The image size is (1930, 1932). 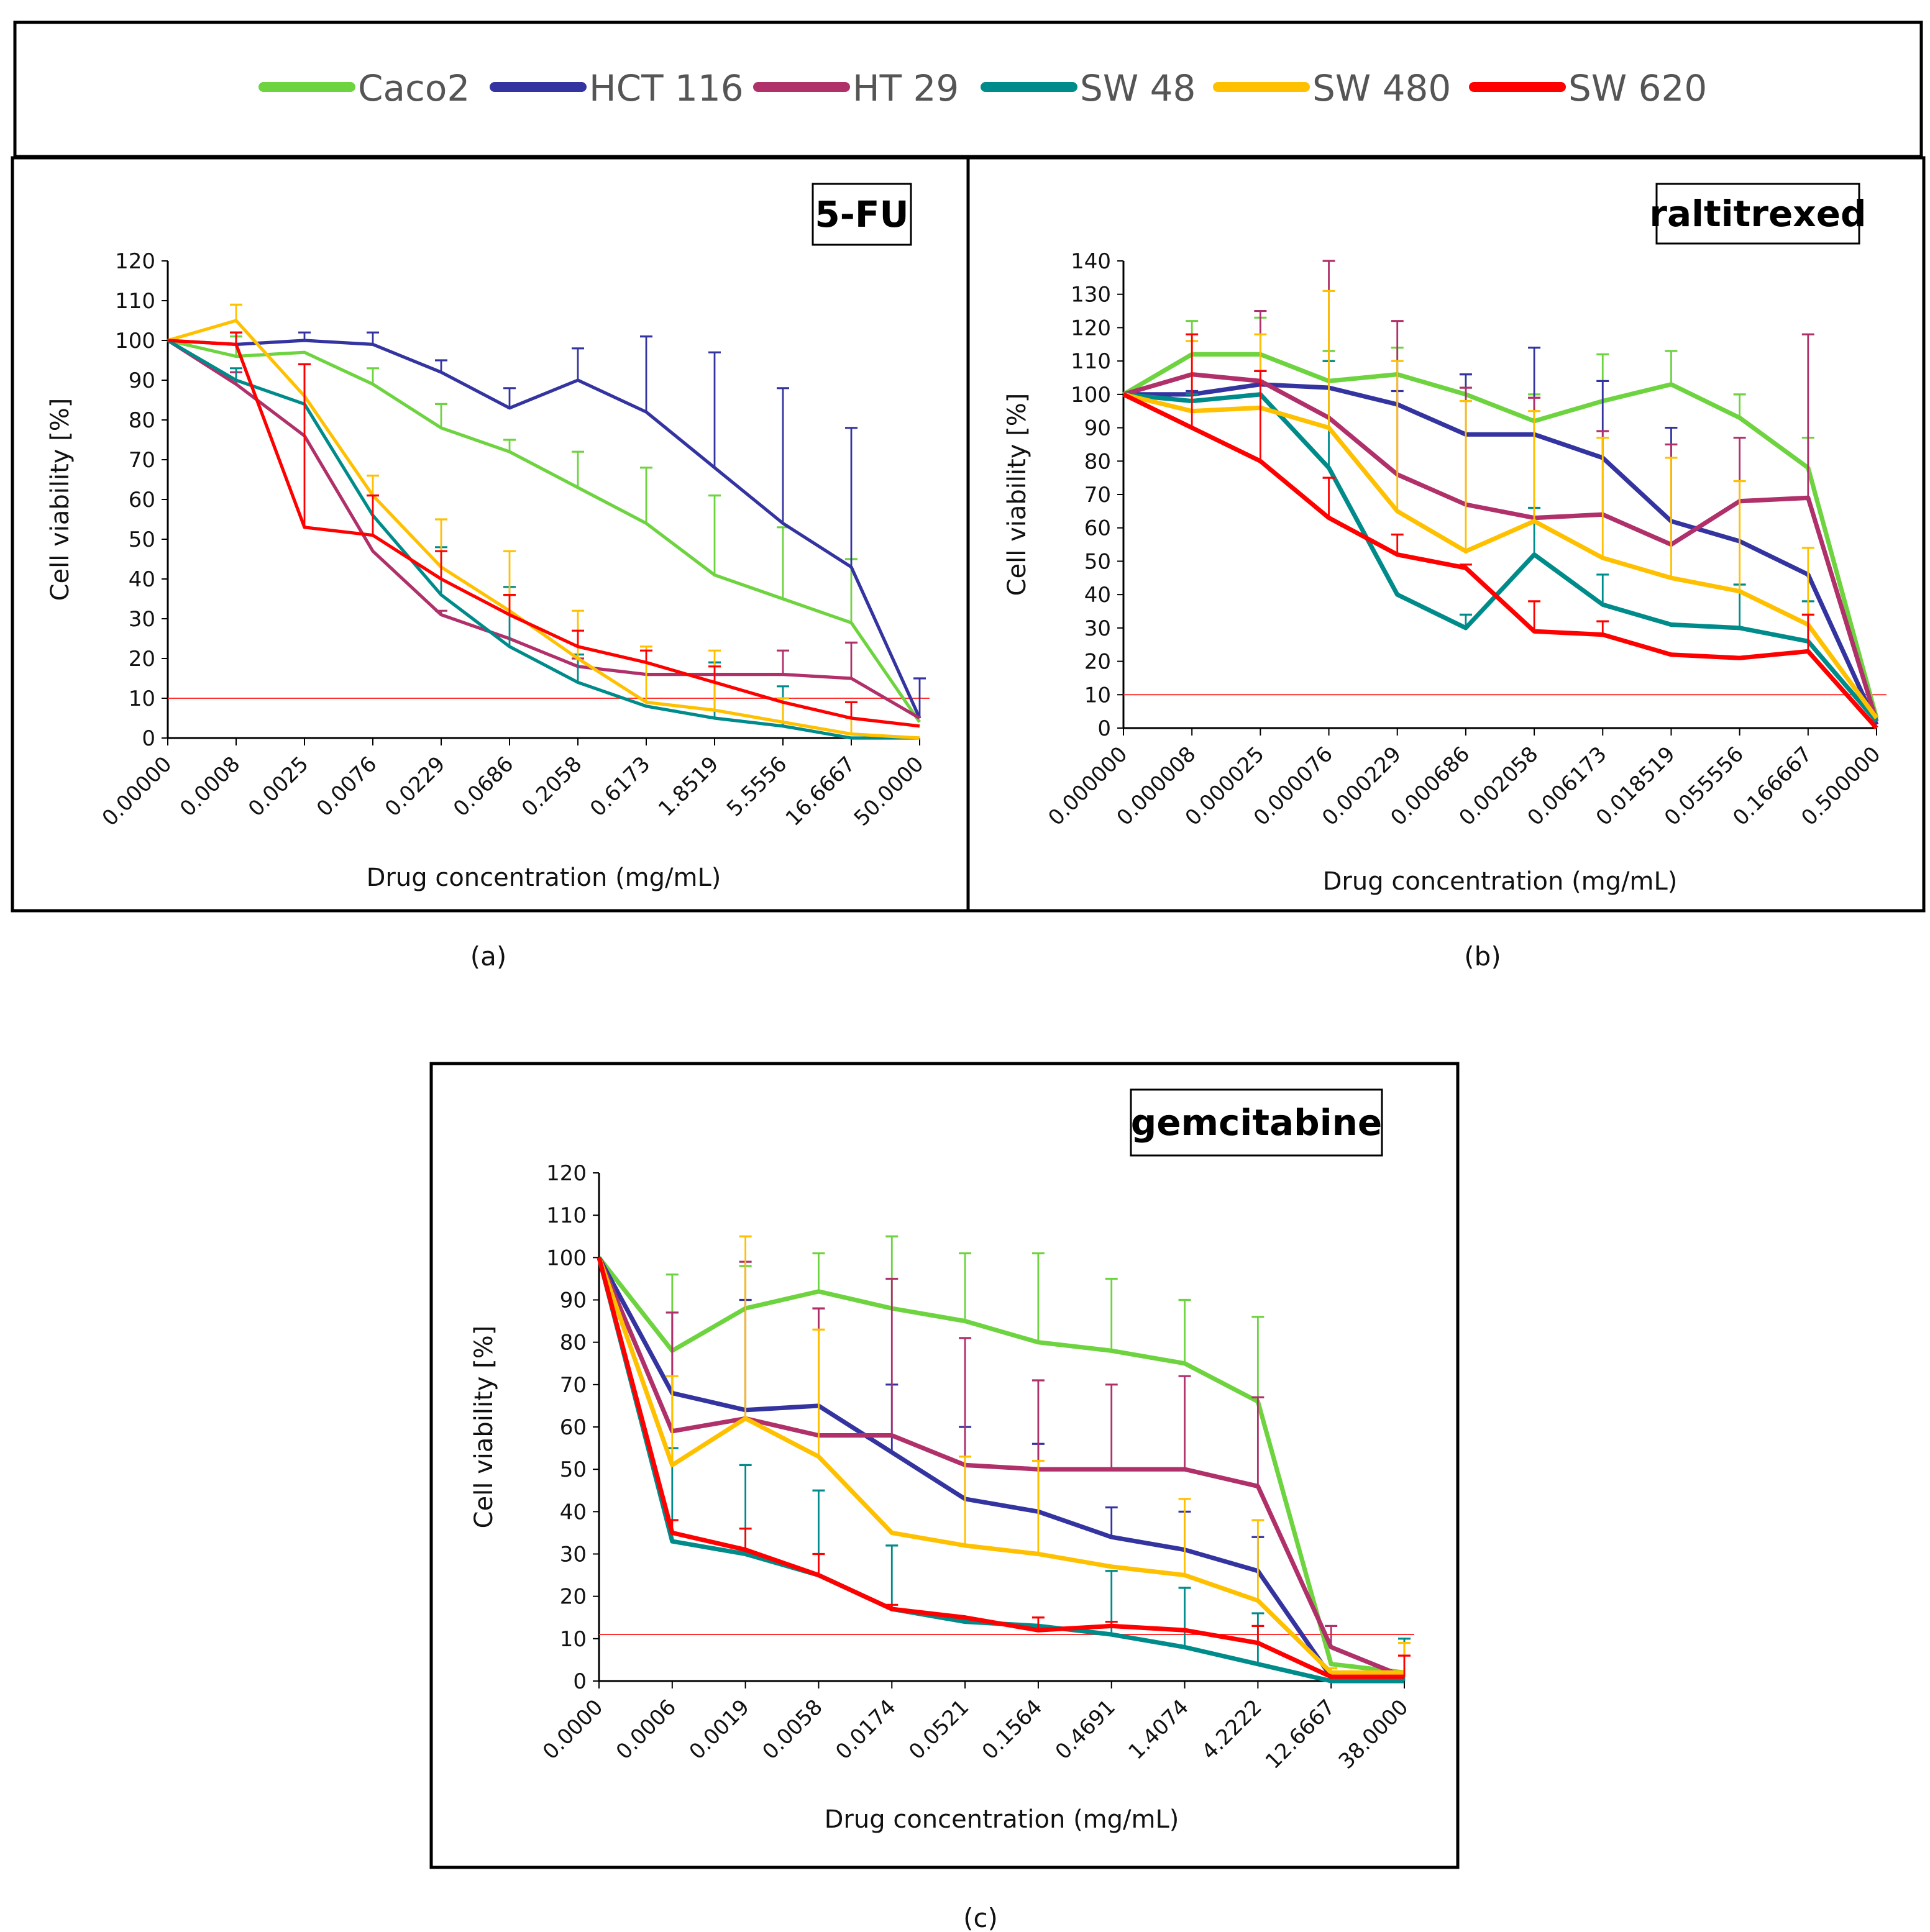 I want to click on chart-title: 5-FU, so click(x=861, y=214).